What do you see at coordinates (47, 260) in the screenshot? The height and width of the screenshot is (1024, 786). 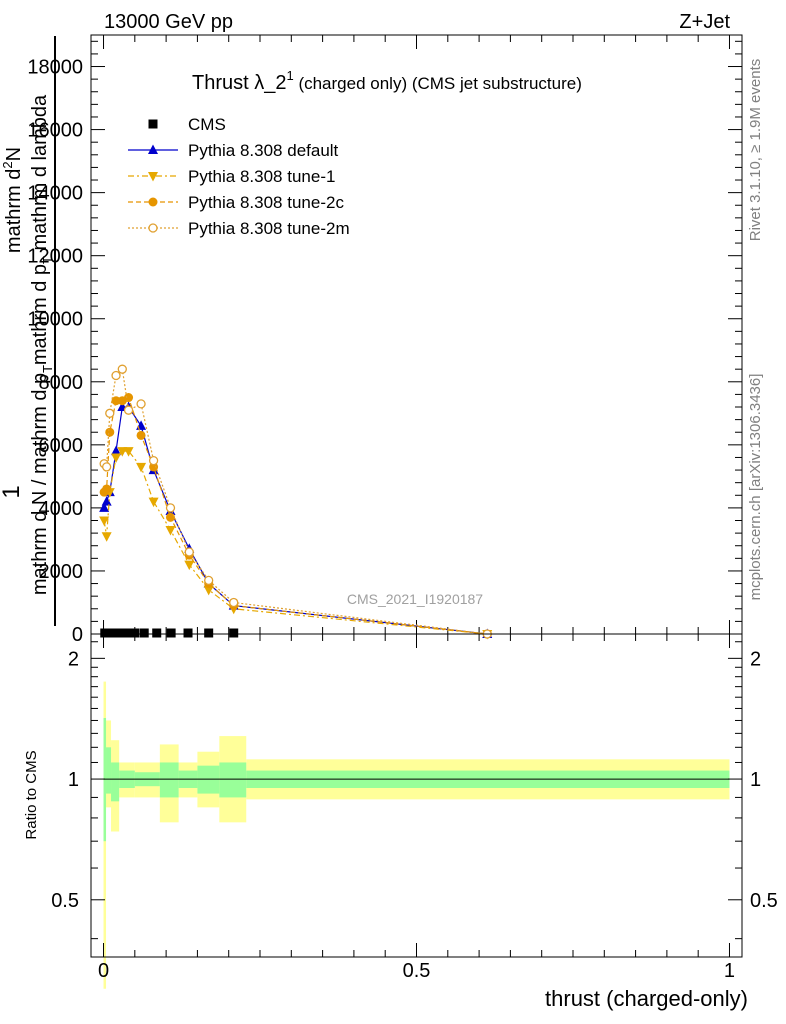 I see `ylabel-den-sub: T` at bounding box center [47, 260].